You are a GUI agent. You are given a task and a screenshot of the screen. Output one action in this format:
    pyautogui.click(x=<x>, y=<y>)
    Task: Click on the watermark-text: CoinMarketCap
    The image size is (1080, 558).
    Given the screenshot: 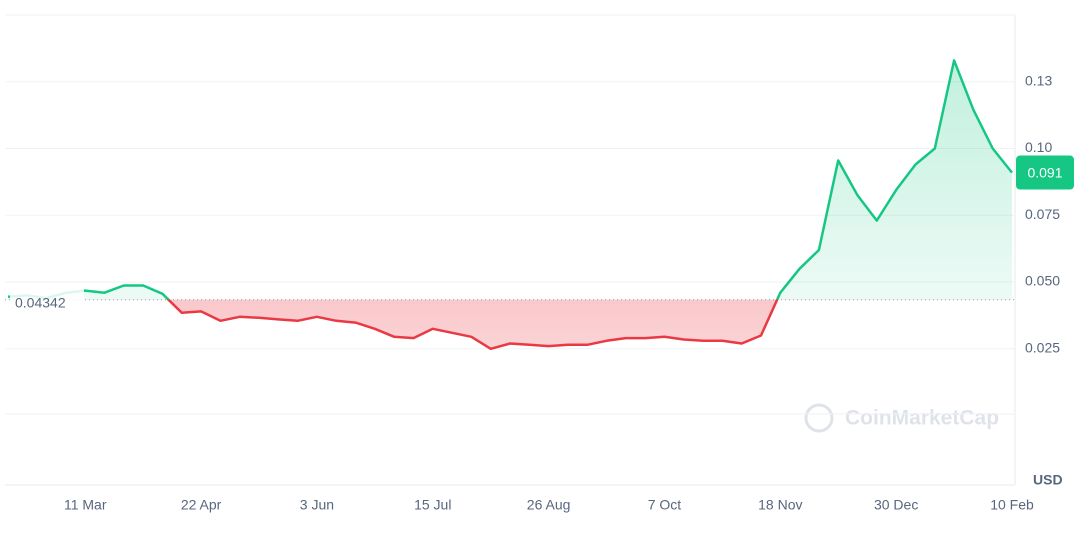 What is the action you would take?
    pyautogui.click(x=922, y=418)
    